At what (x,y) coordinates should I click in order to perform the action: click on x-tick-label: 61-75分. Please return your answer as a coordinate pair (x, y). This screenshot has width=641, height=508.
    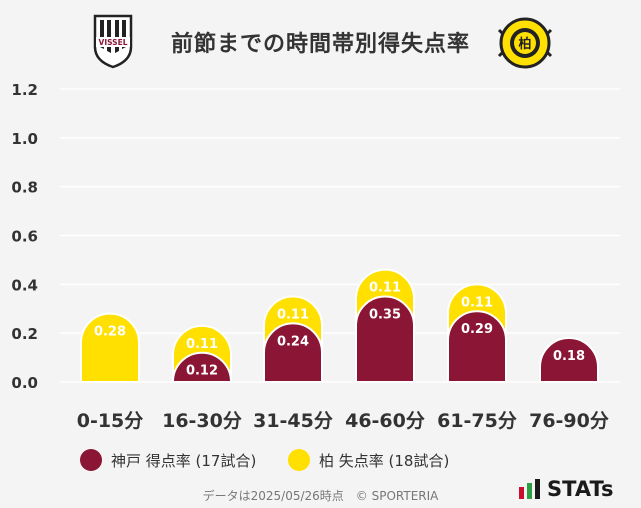
    Looking at the image, I should click on (477, 421).